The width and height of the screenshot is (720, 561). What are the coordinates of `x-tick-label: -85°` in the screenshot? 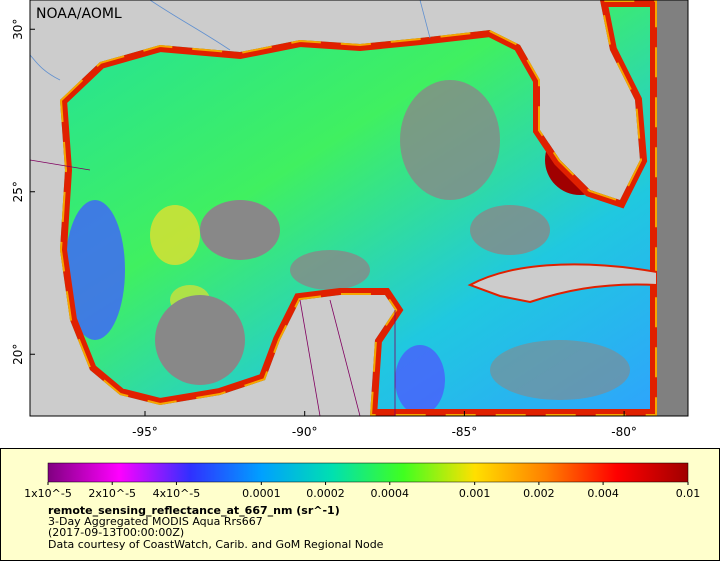 It's located at (465, 432).